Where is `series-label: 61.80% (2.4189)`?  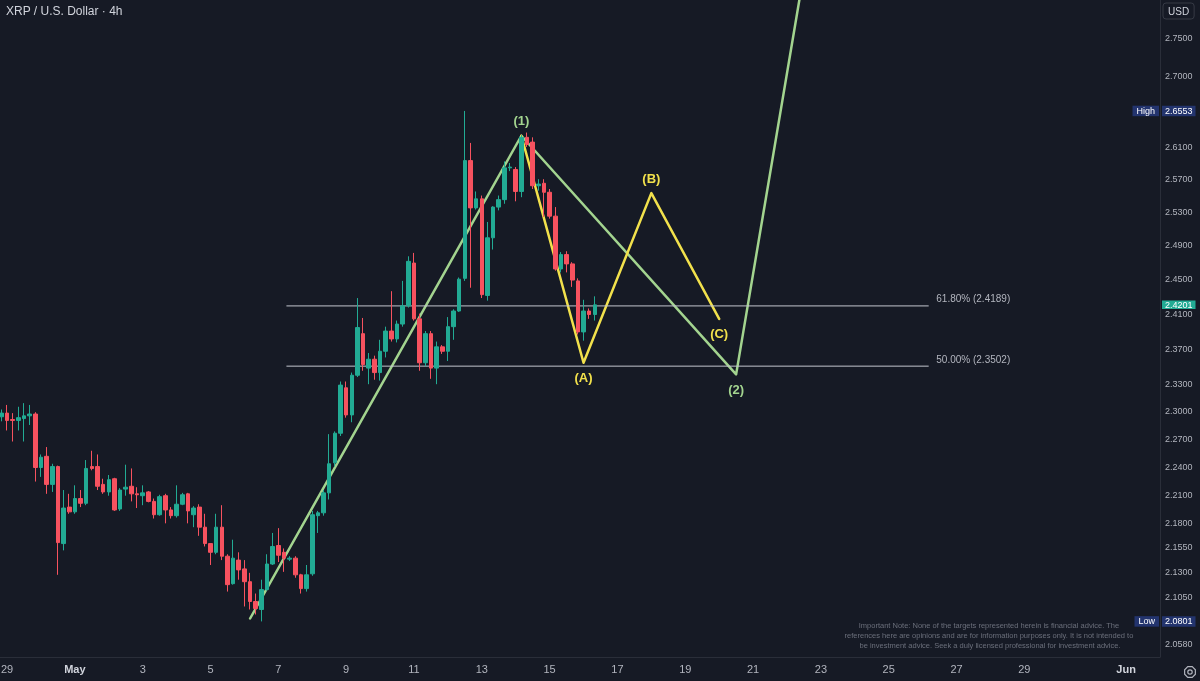 series-label: 61.80% (2.4189) is located at coordinates (973, 299).